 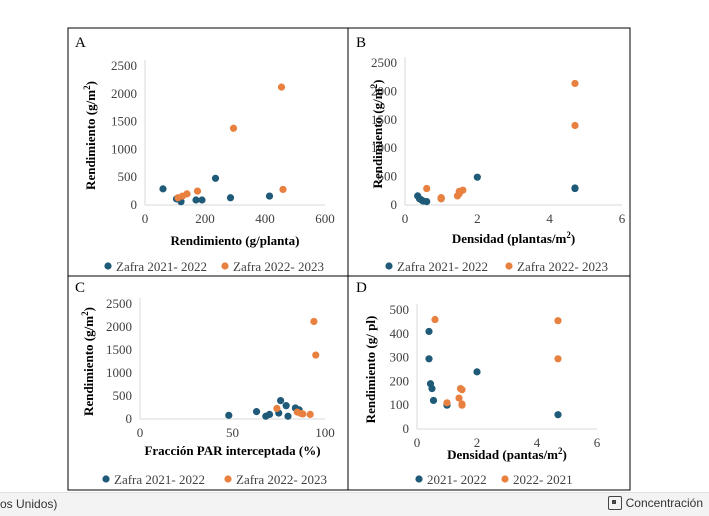 What do you see at coordinates (80, 288) in the screenshot?
I see `panel-label: C` at bounding box center [80, 288].